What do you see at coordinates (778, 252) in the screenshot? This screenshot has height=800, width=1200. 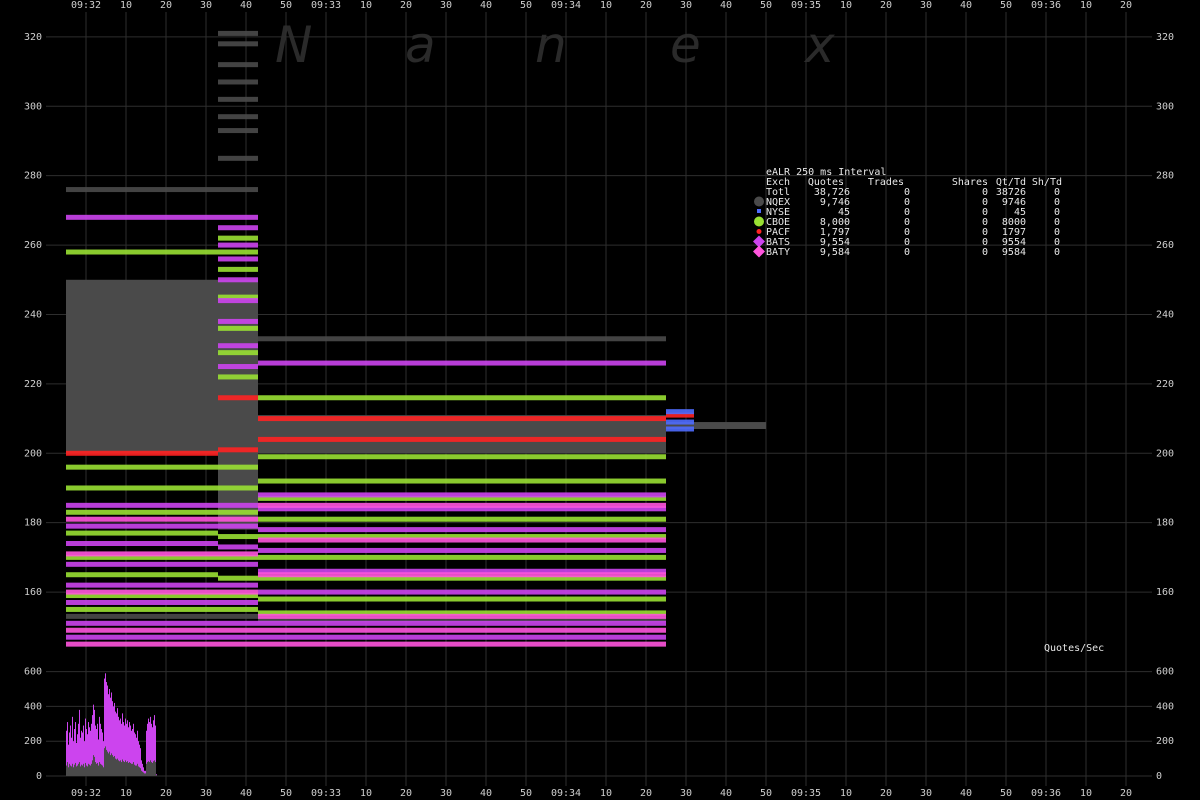 I see `legend-cell: BATY` at bounding box center [778, 252].